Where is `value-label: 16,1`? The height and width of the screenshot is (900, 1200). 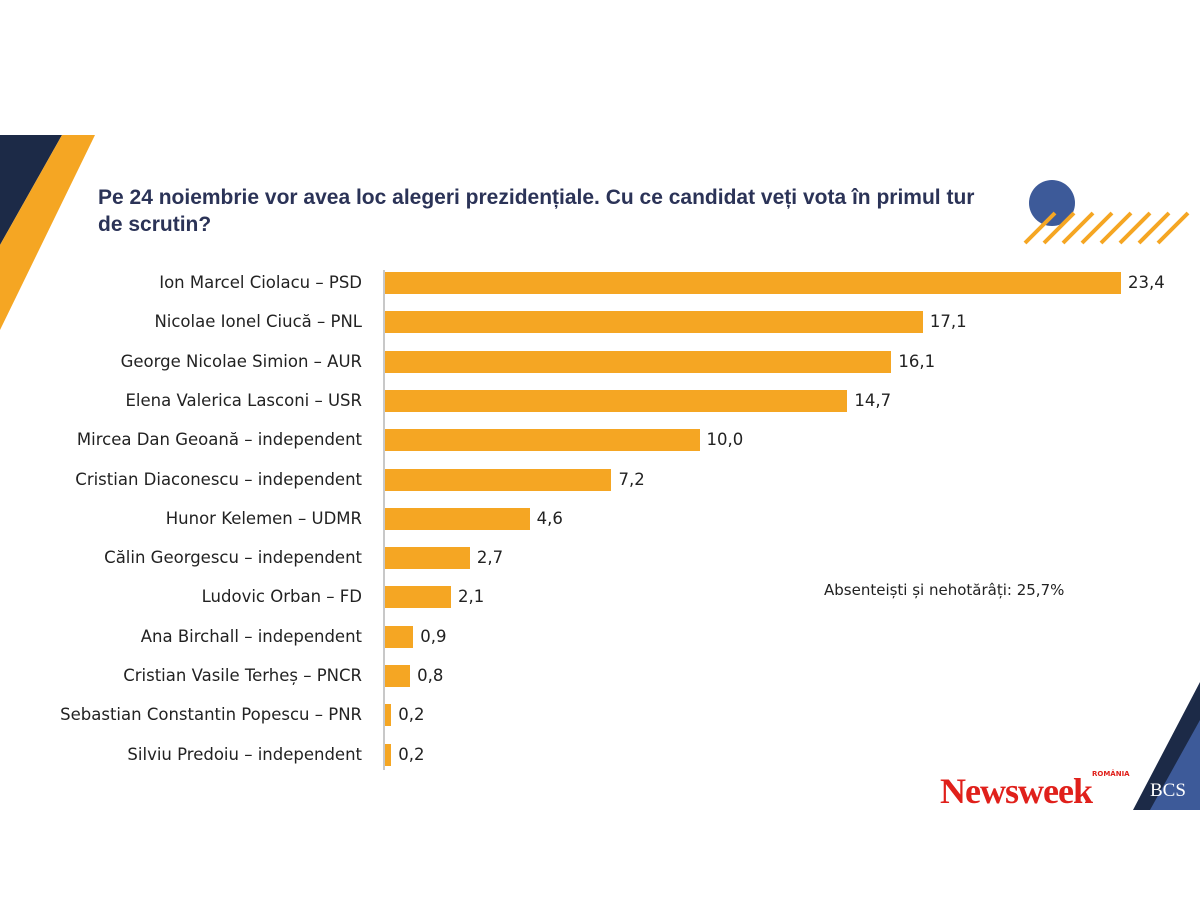 value-label: 16,1 is located at coordinates (917, 361).